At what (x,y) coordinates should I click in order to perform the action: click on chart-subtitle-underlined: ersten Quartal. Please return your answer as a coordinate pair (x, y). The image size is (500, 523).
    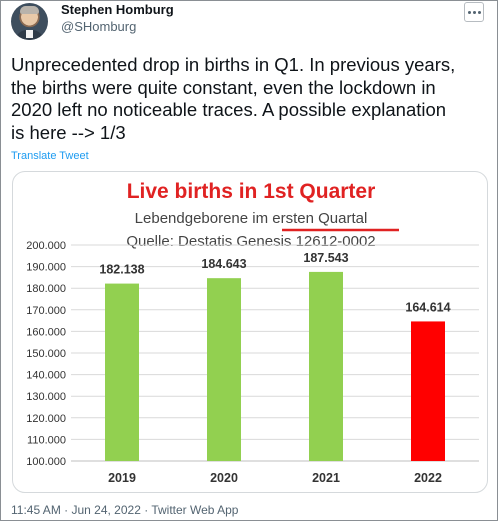
    Looking at the image, I should click on (319, 218).